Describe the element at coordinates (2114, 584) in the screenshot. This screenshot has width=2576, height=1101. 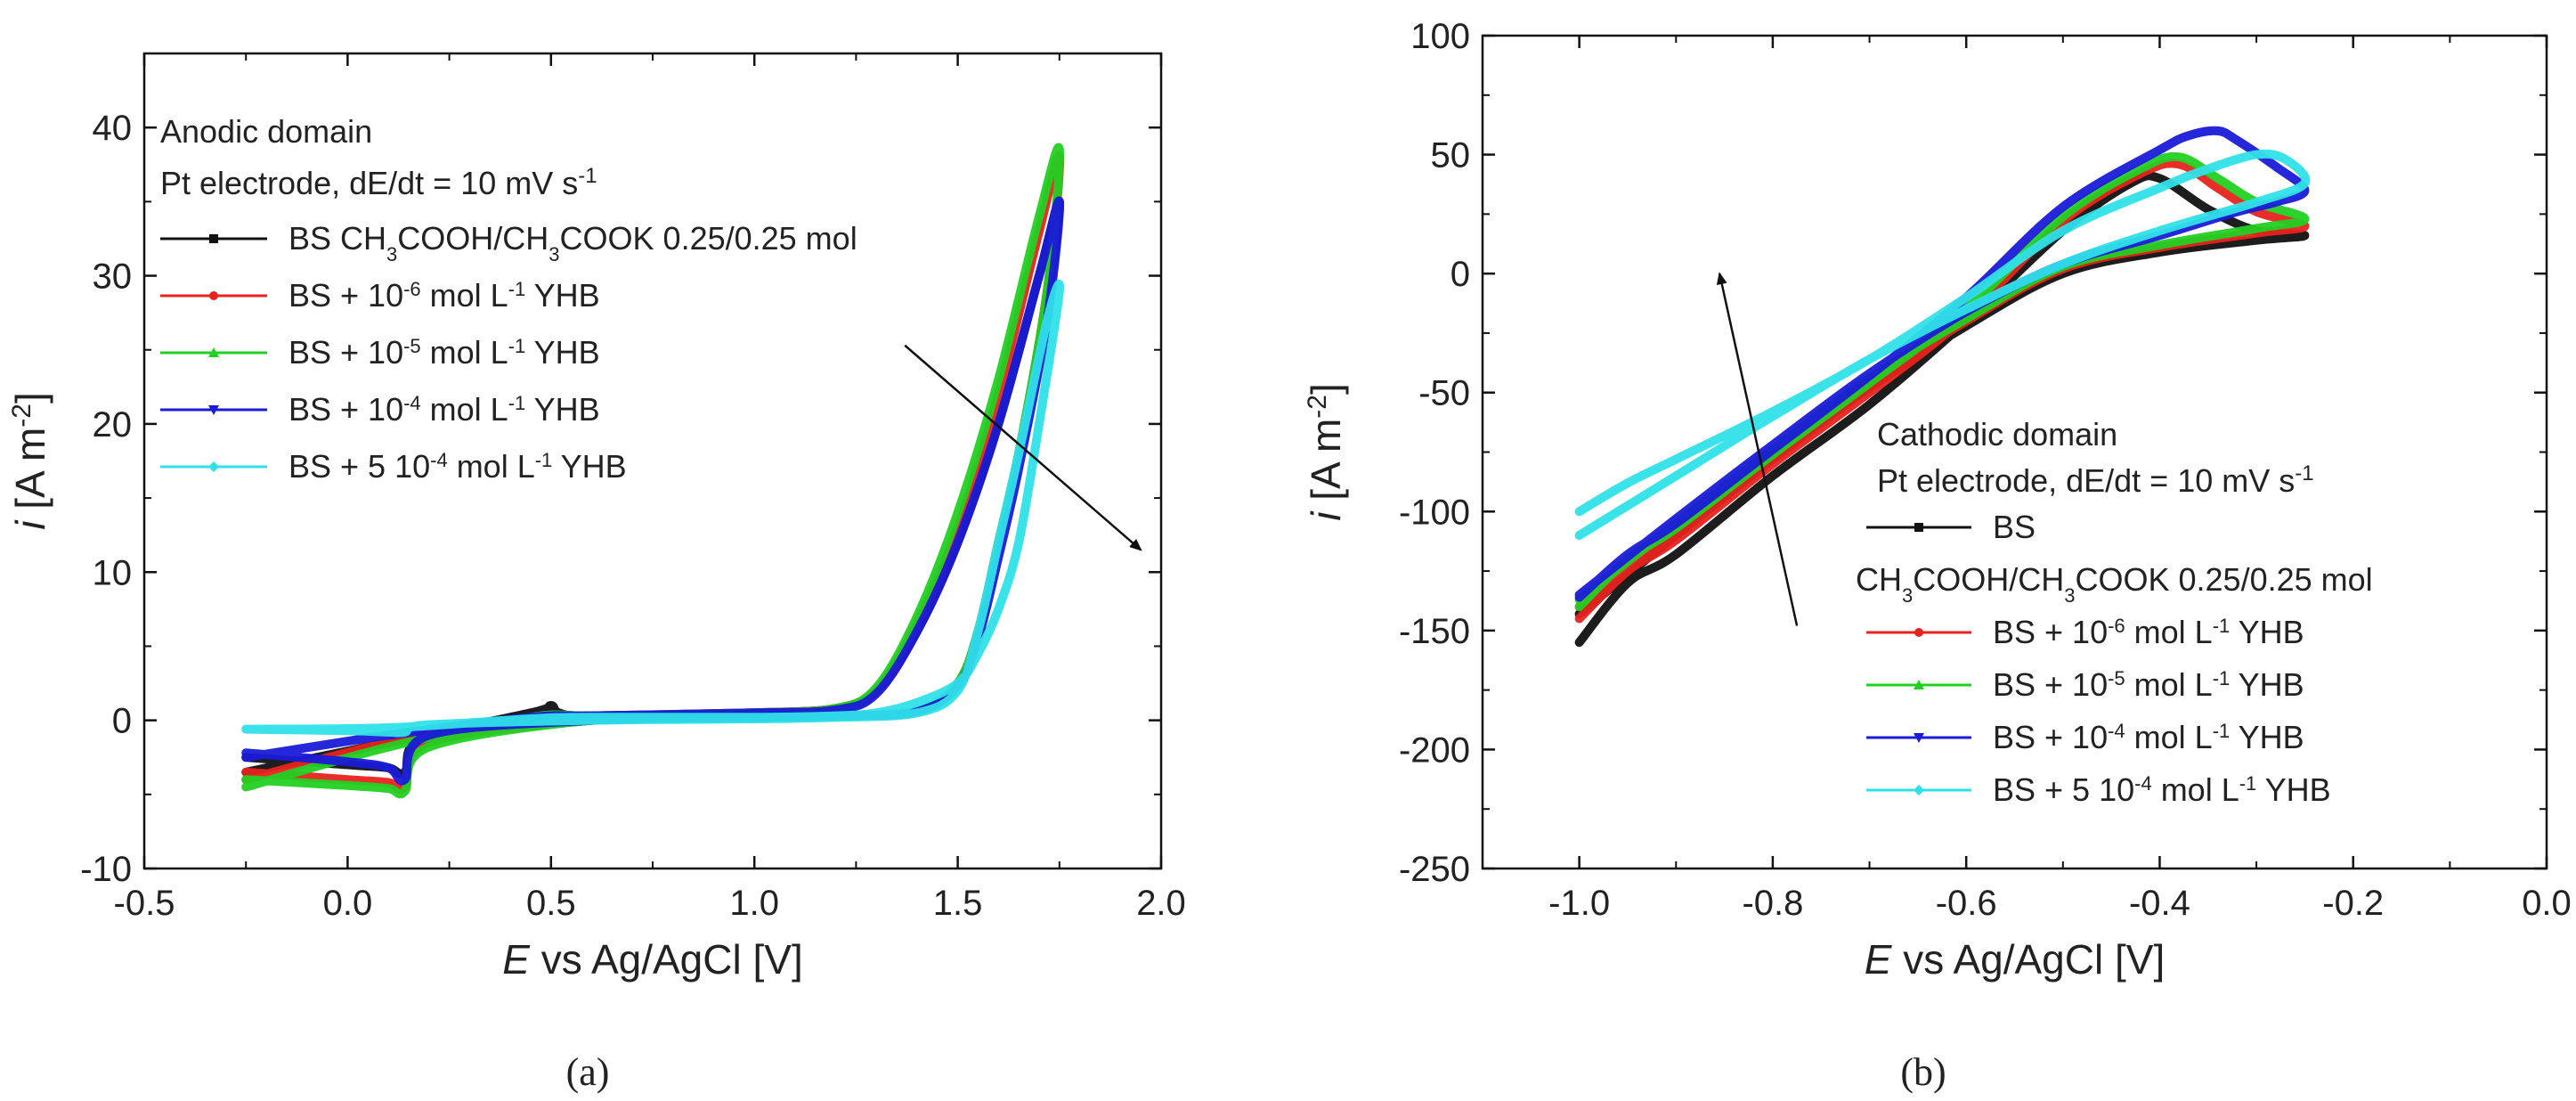
I see `legend-label-2: CH3COOH/CH3COOK 0.25/0.25 mol` at that location.